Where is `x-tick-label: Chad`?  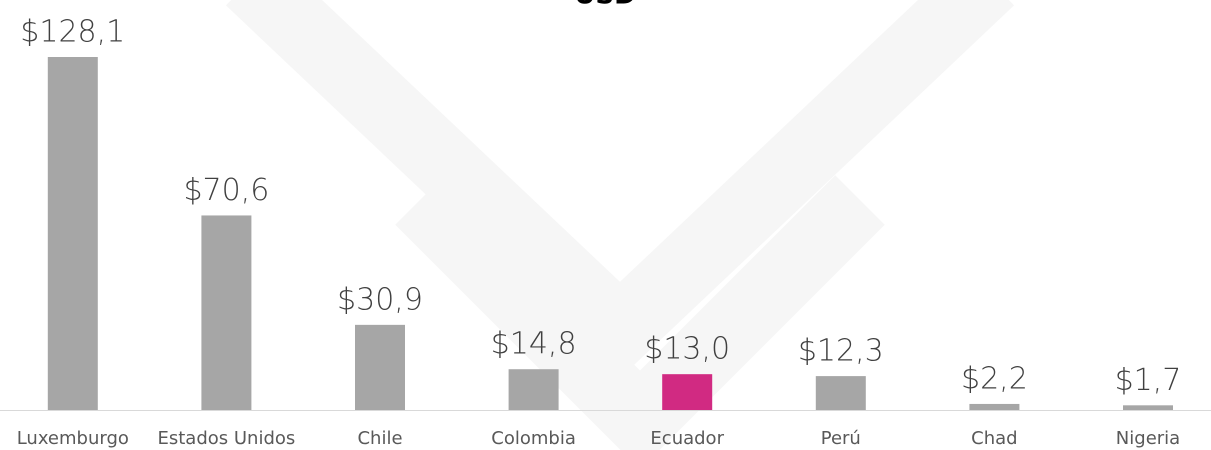 x-tick-label: Chad is located at coordinates (994, 438).